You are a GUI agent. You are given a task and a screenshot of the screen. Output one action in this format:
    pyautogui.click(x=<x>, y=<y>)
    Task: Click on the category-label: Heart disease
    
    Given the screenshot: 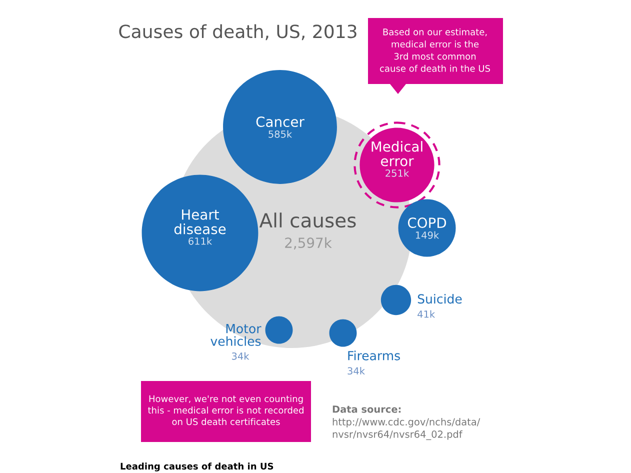 What is the action you would take?
    pyautogui.click(x=200, y=221)
    